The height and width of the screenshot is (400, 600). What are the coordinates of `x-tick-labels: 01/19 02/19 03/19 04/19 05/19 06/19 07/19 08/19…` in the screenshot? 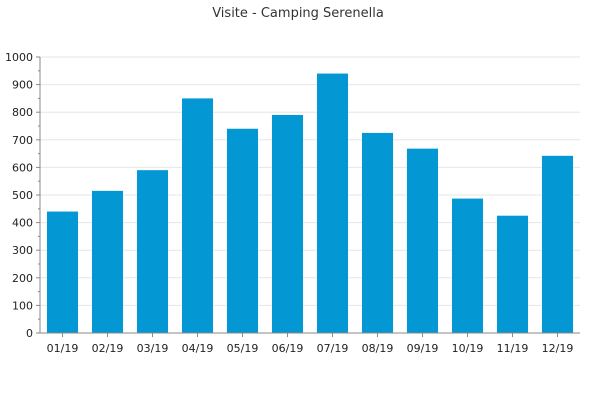 It's located at (310, 348).